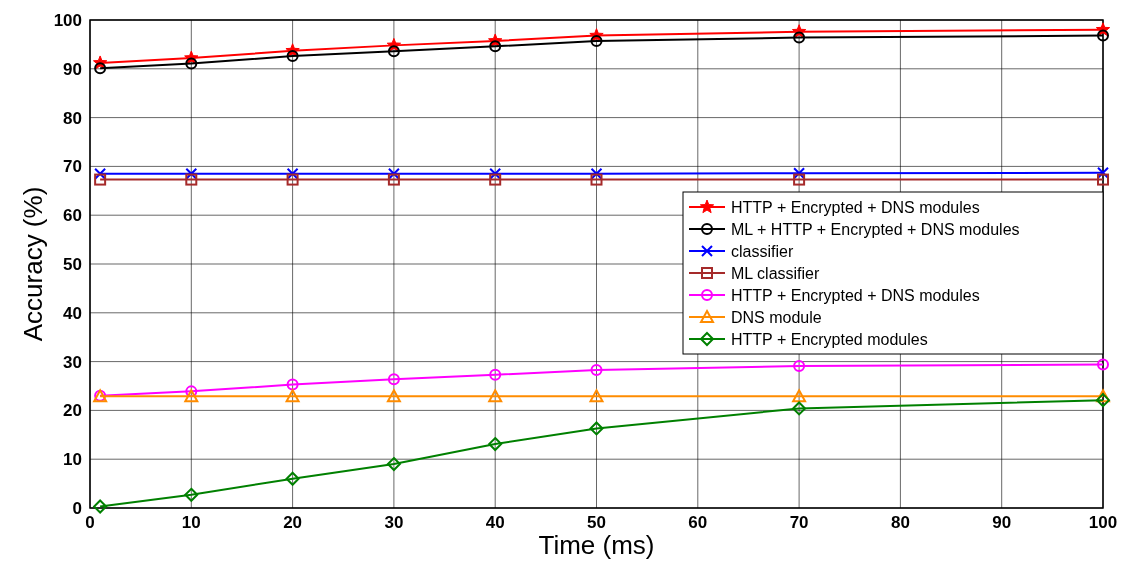 This screenshot has width=1130, height=577. I want to click on y-tick-label: 50, so click(72, 264).